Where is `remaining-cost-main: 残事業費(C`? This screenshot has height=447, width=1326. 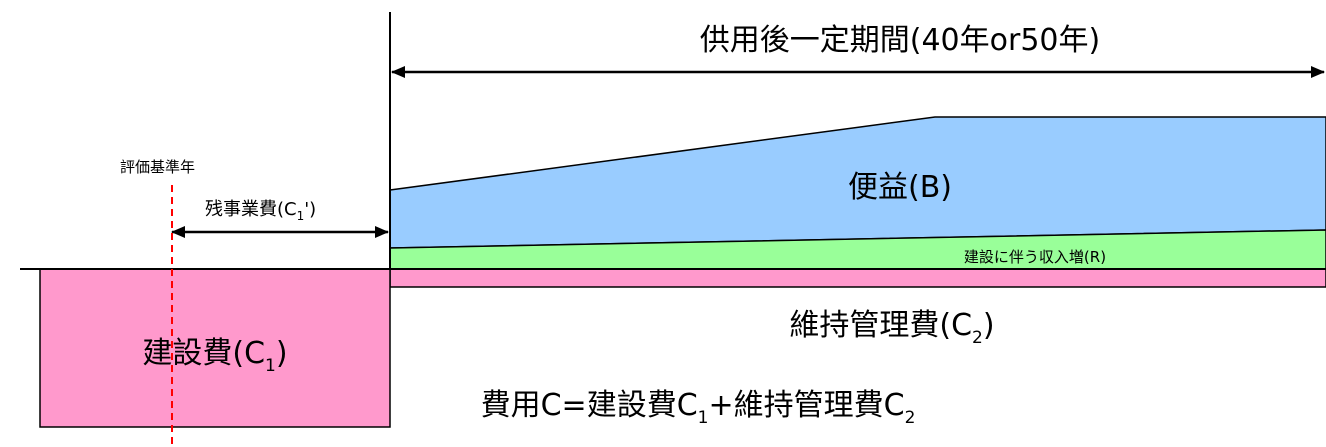
remaining-cost-main: 残事業費(C is located at coordinates (251, 209).